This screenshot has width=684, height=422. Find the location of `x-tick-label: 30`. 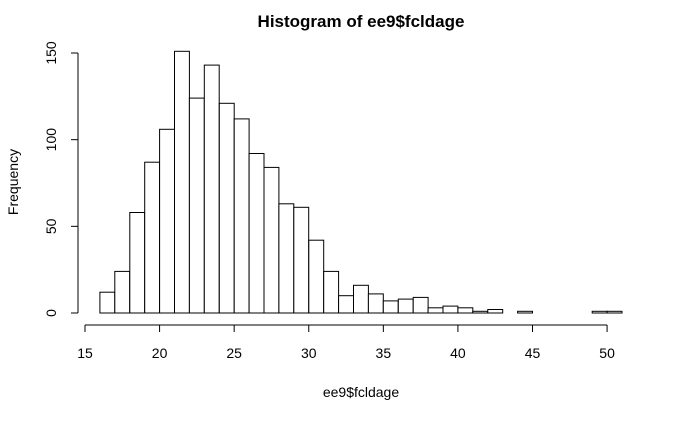

x-tick-label: 30 is located at coordinates (309, 353).